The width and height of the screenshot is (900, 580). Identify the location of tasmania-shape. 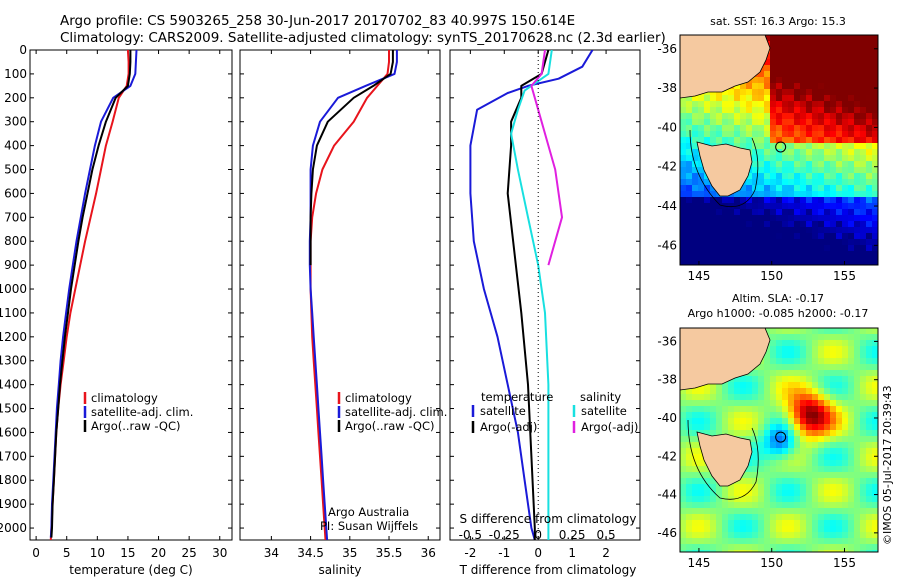
(724, 459).